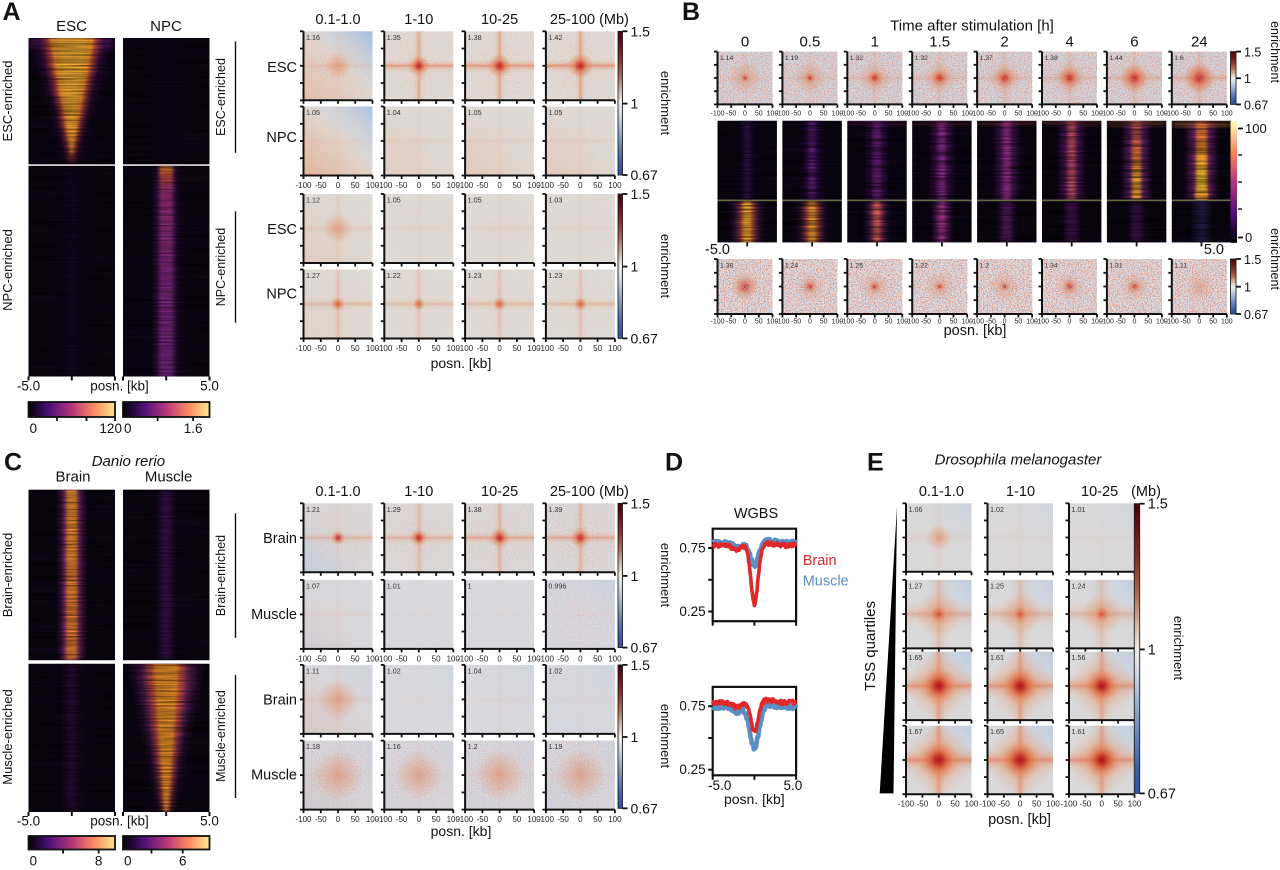  I want to click on svg-text: 2, so click(1004, 42).